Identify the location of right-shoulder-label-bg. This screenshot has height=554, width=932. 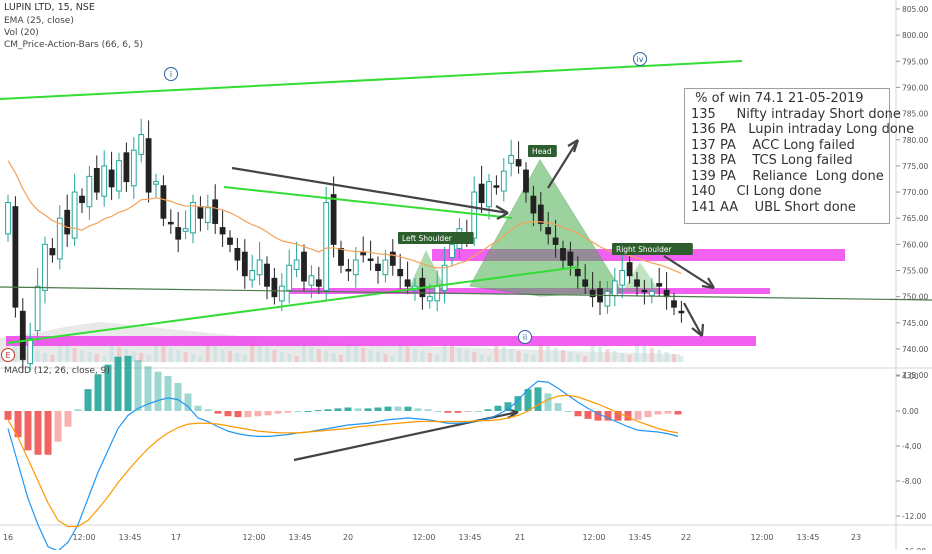
(652, 249).